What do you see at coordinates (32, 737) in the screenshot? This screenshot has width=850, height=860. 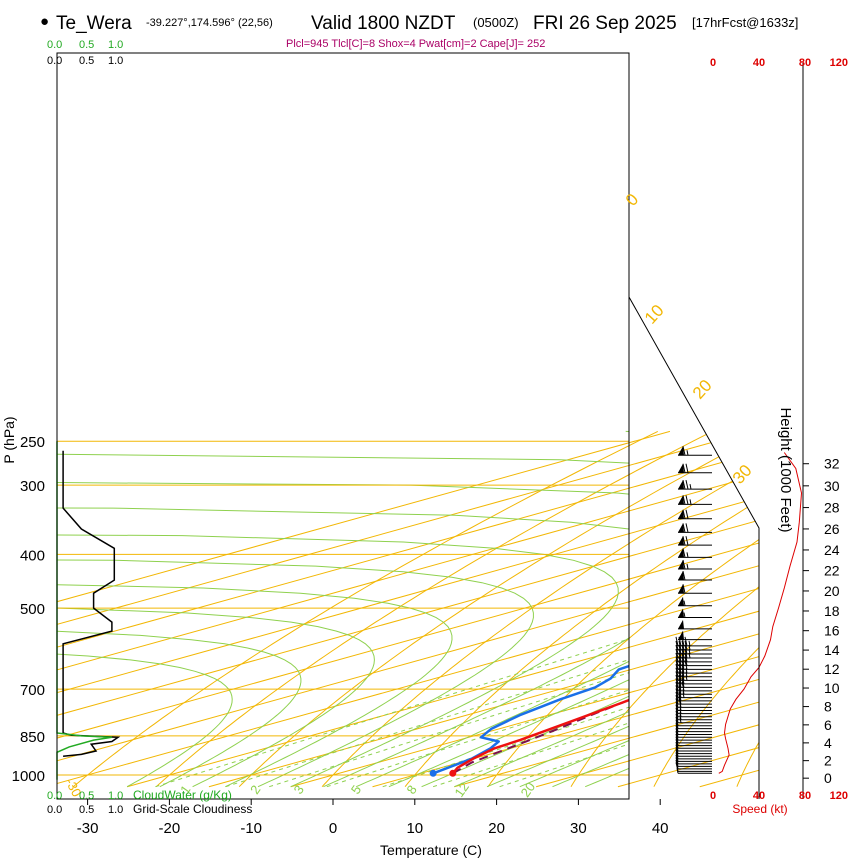 I see `pressure-tick-label: 850` at bounding box center [32, 737].